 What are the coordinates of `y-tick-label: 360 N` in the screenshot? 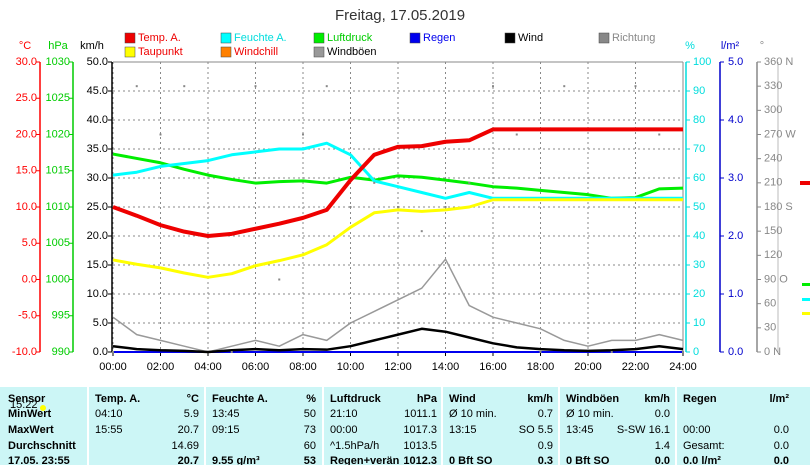 It's located at (778, 62).